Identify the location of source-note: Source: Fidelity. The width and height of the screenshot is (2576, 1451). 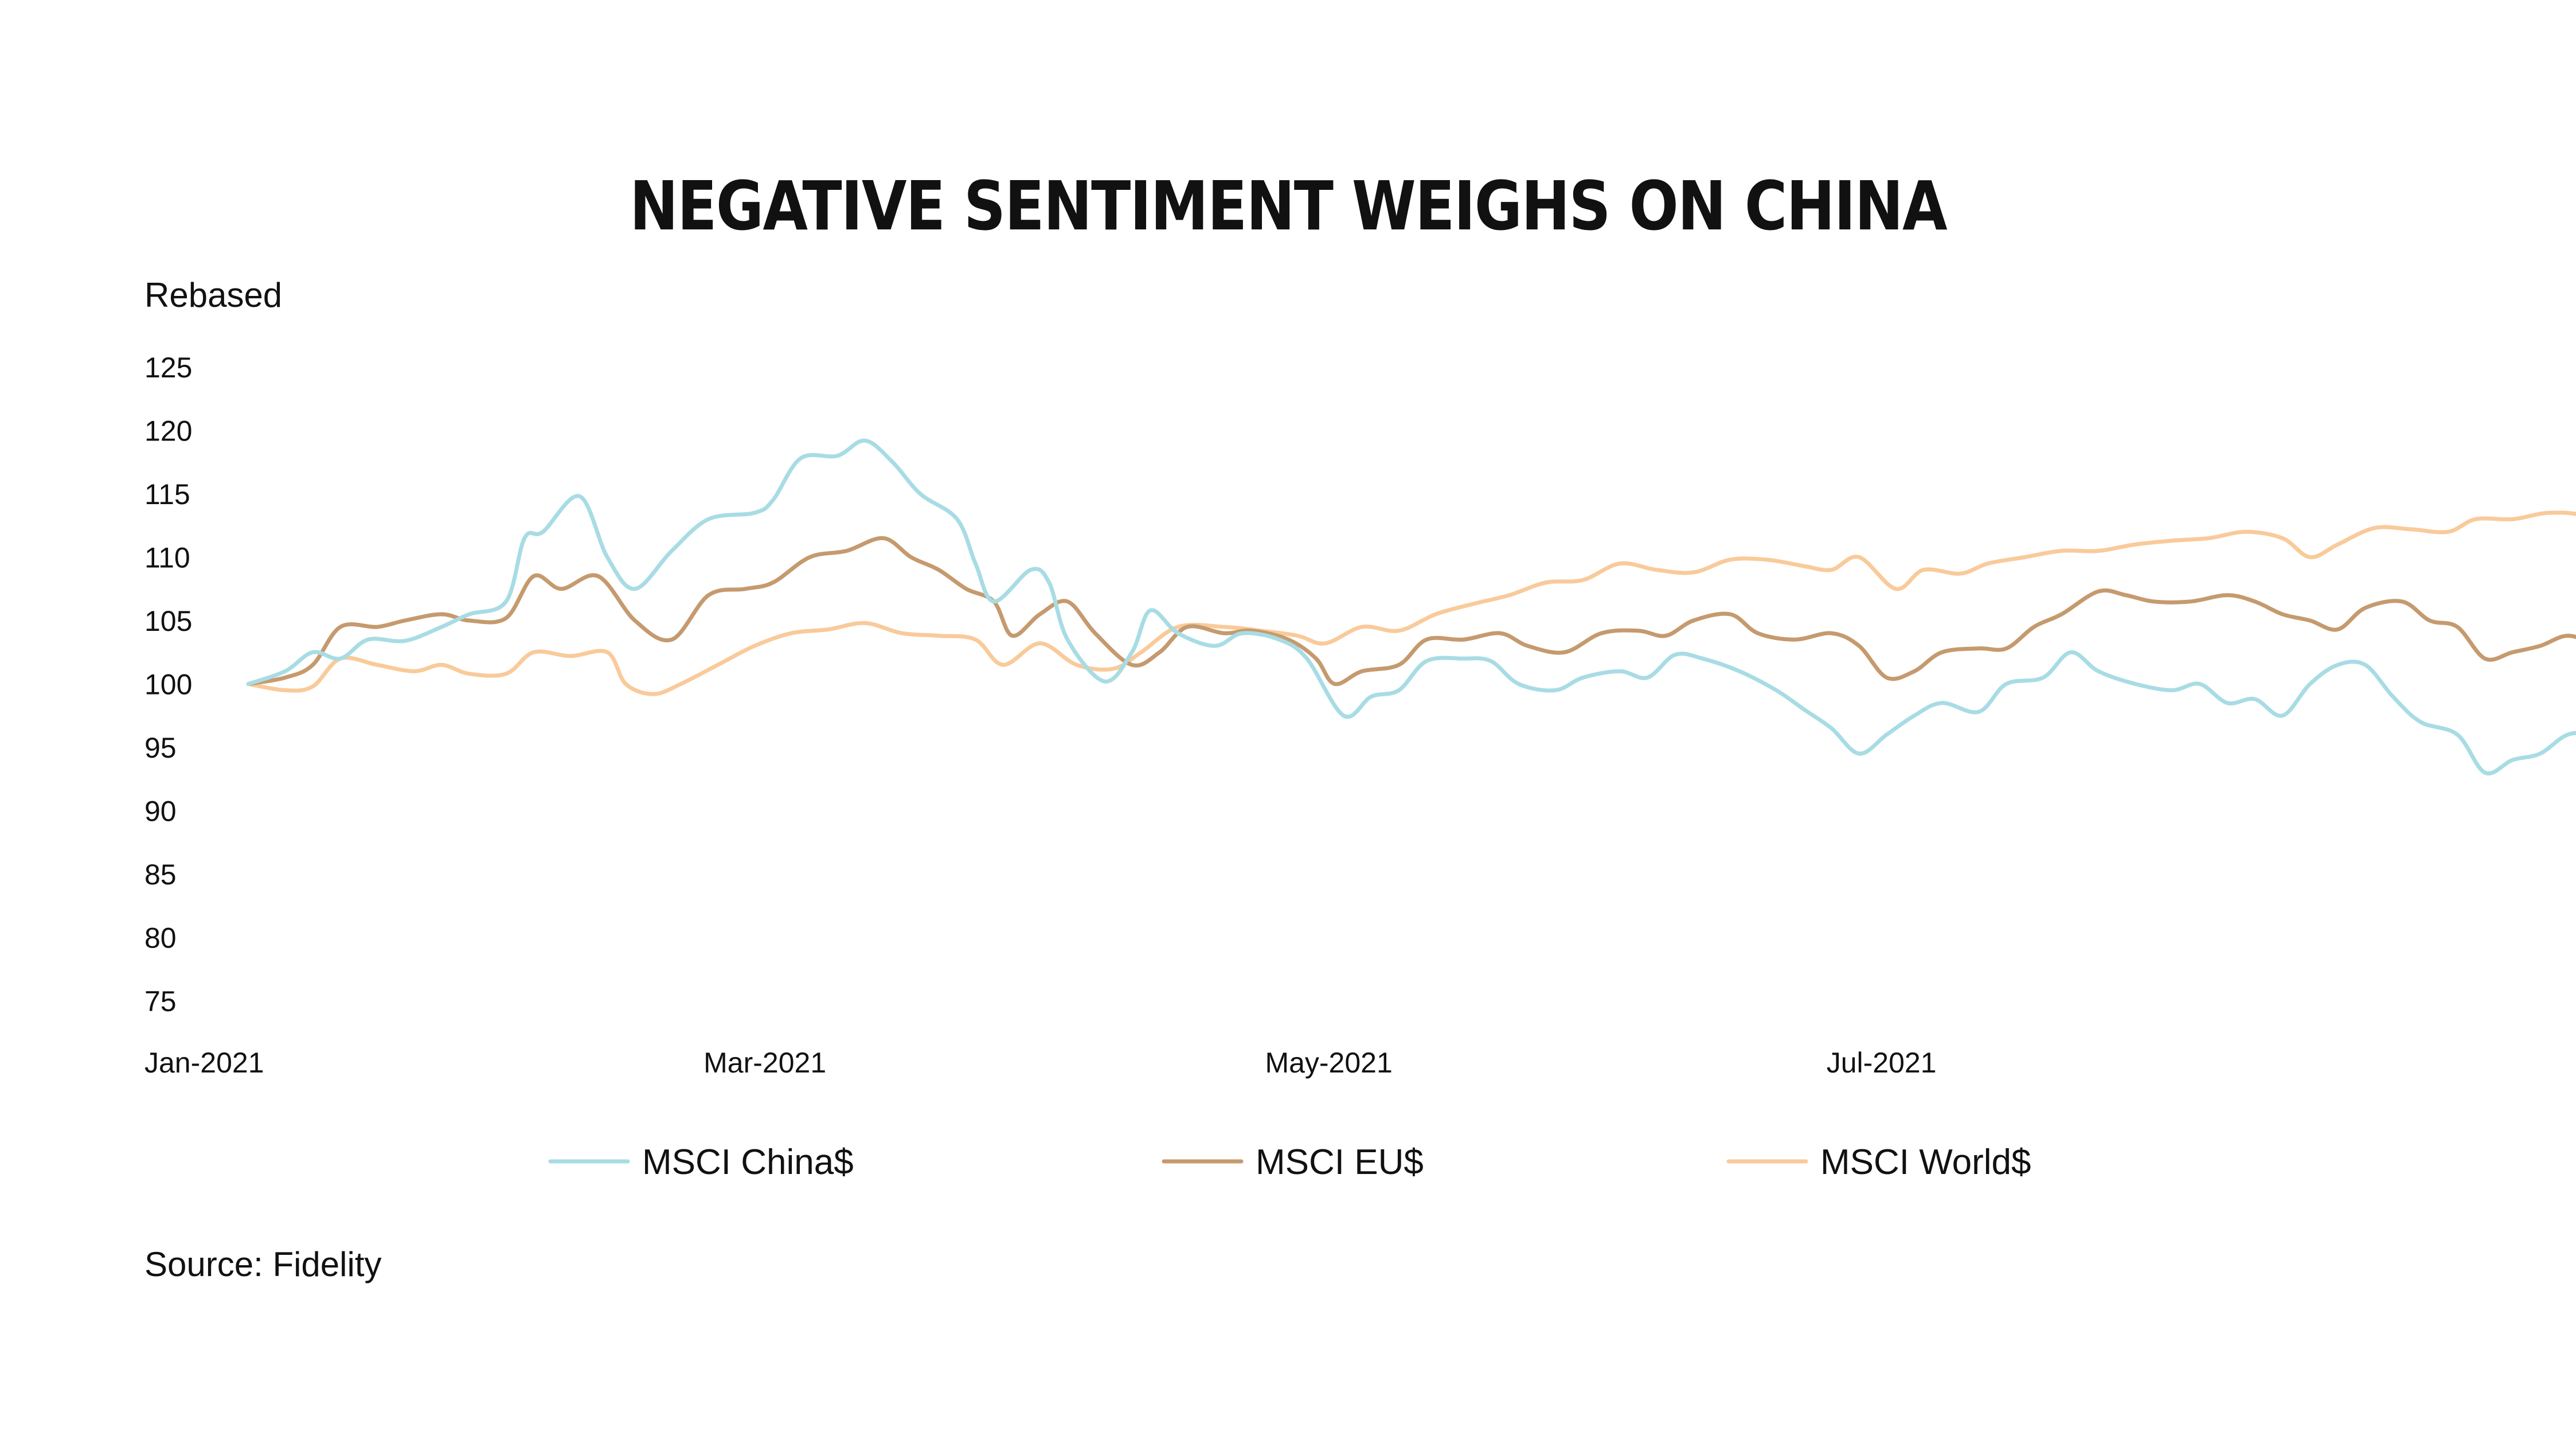
(263, 1264).